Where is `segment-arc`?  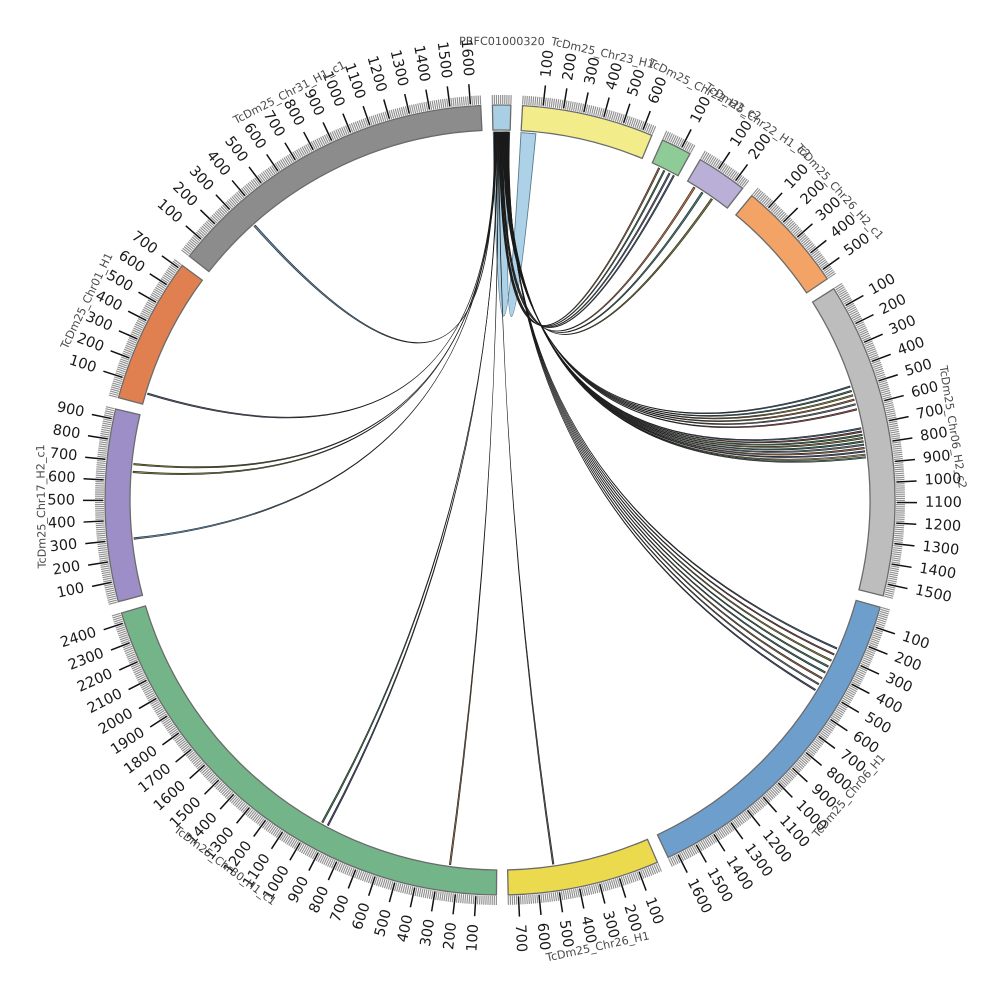
segment-arc is located at coordinates (124, 505).